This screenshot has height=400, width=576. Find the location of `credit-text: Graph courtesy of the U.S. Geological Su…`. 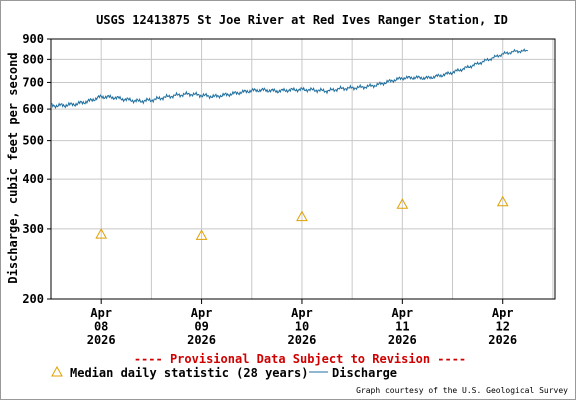

credit-text: Graph courtesy of the U.S. Geological Su… is located at coordinates (462, 390).